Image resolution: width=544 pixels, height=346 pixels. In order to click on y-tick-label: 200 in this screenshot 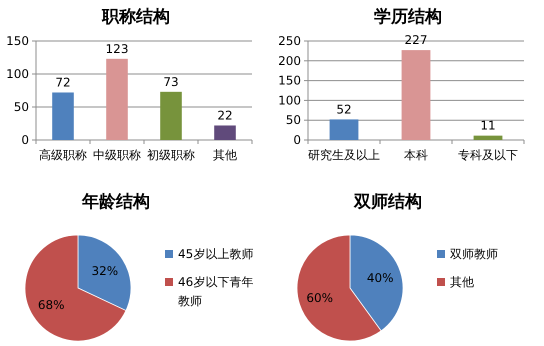, I will do `click(289, 61)`.